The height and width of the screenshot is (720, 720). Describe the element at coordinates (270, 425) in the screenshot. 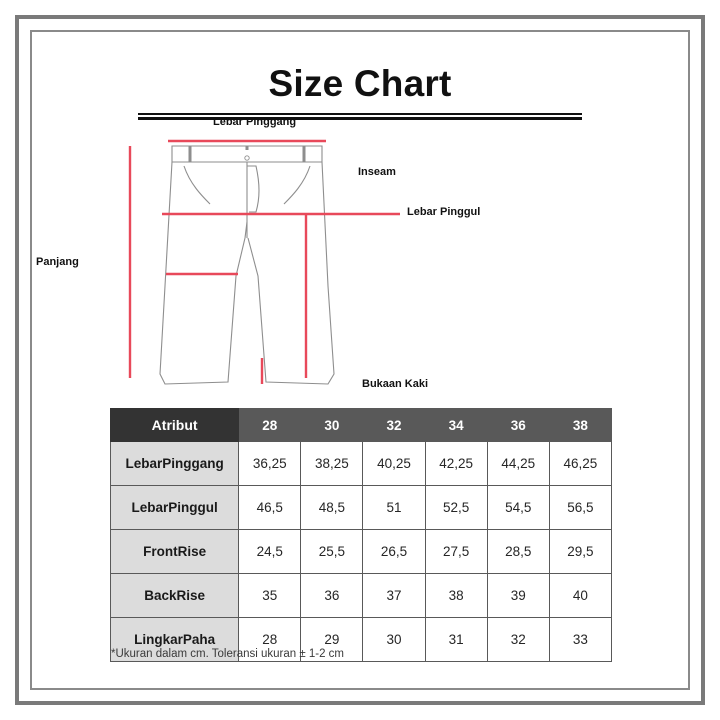

I see `column-header-size-28: 28` at that location.